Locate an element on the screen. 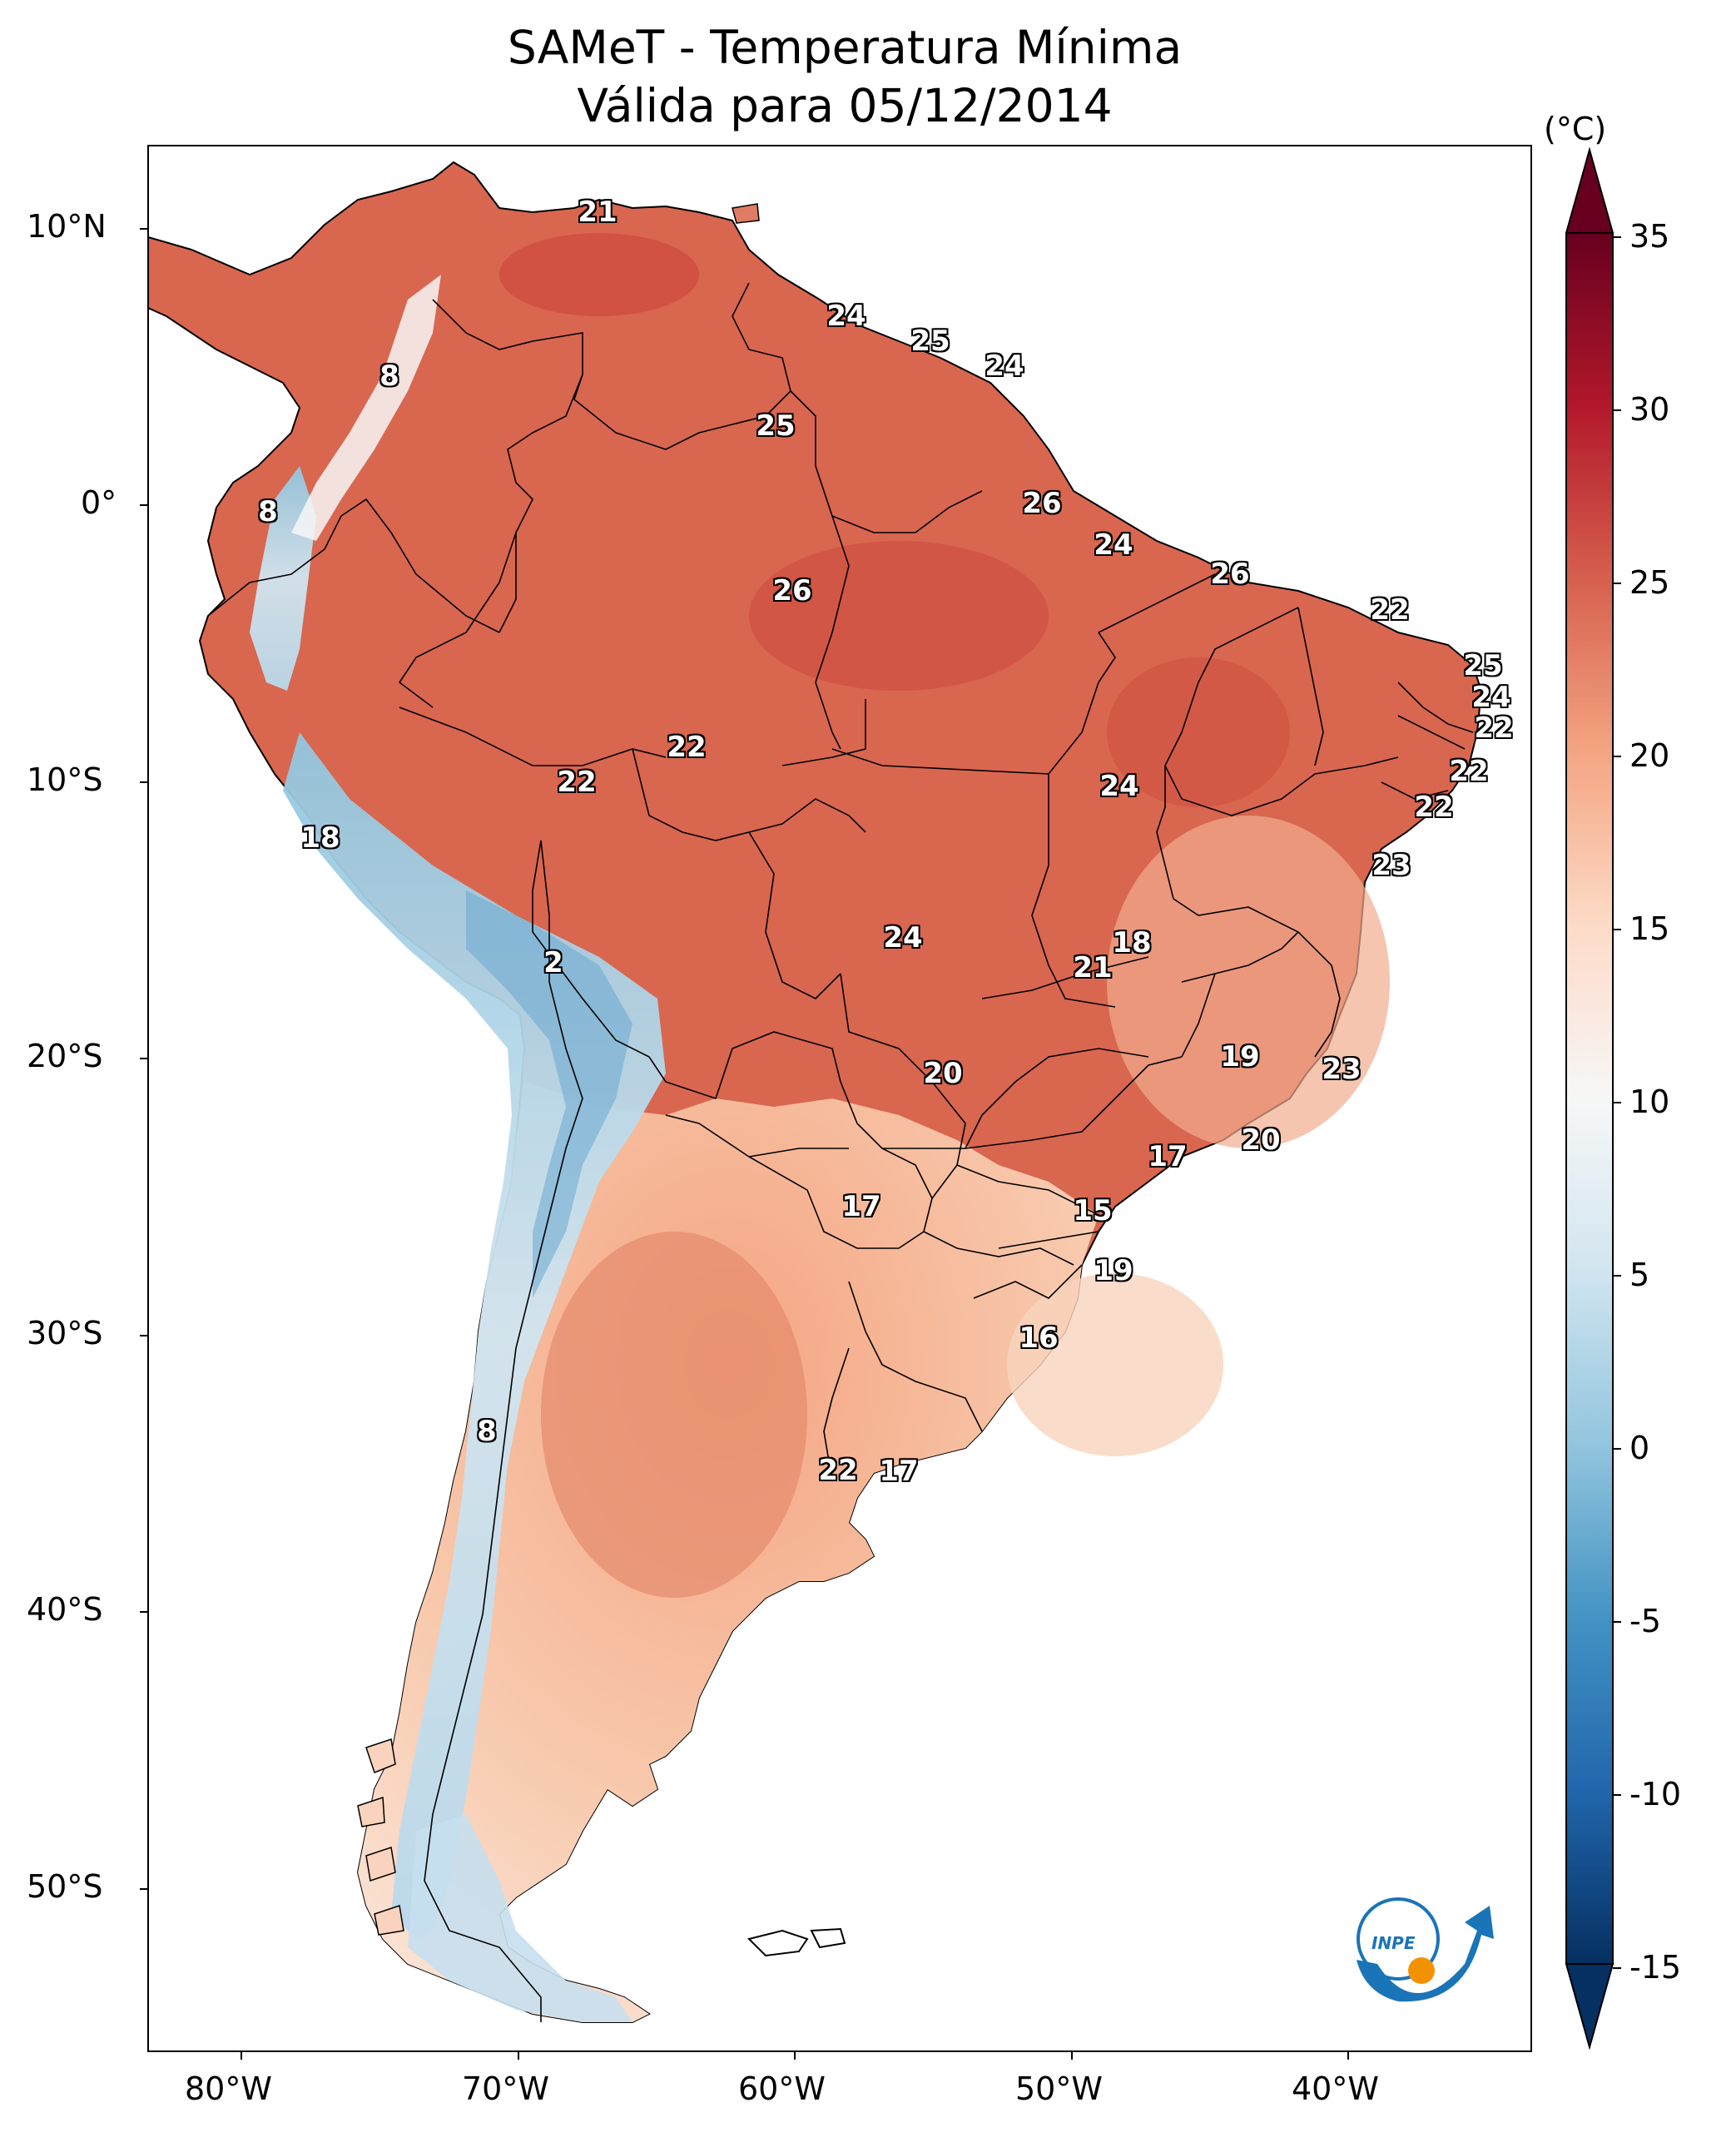 This screenshot has width=1736, height=2152. temp-label: 16 is located at coordinates (1039, 1338).